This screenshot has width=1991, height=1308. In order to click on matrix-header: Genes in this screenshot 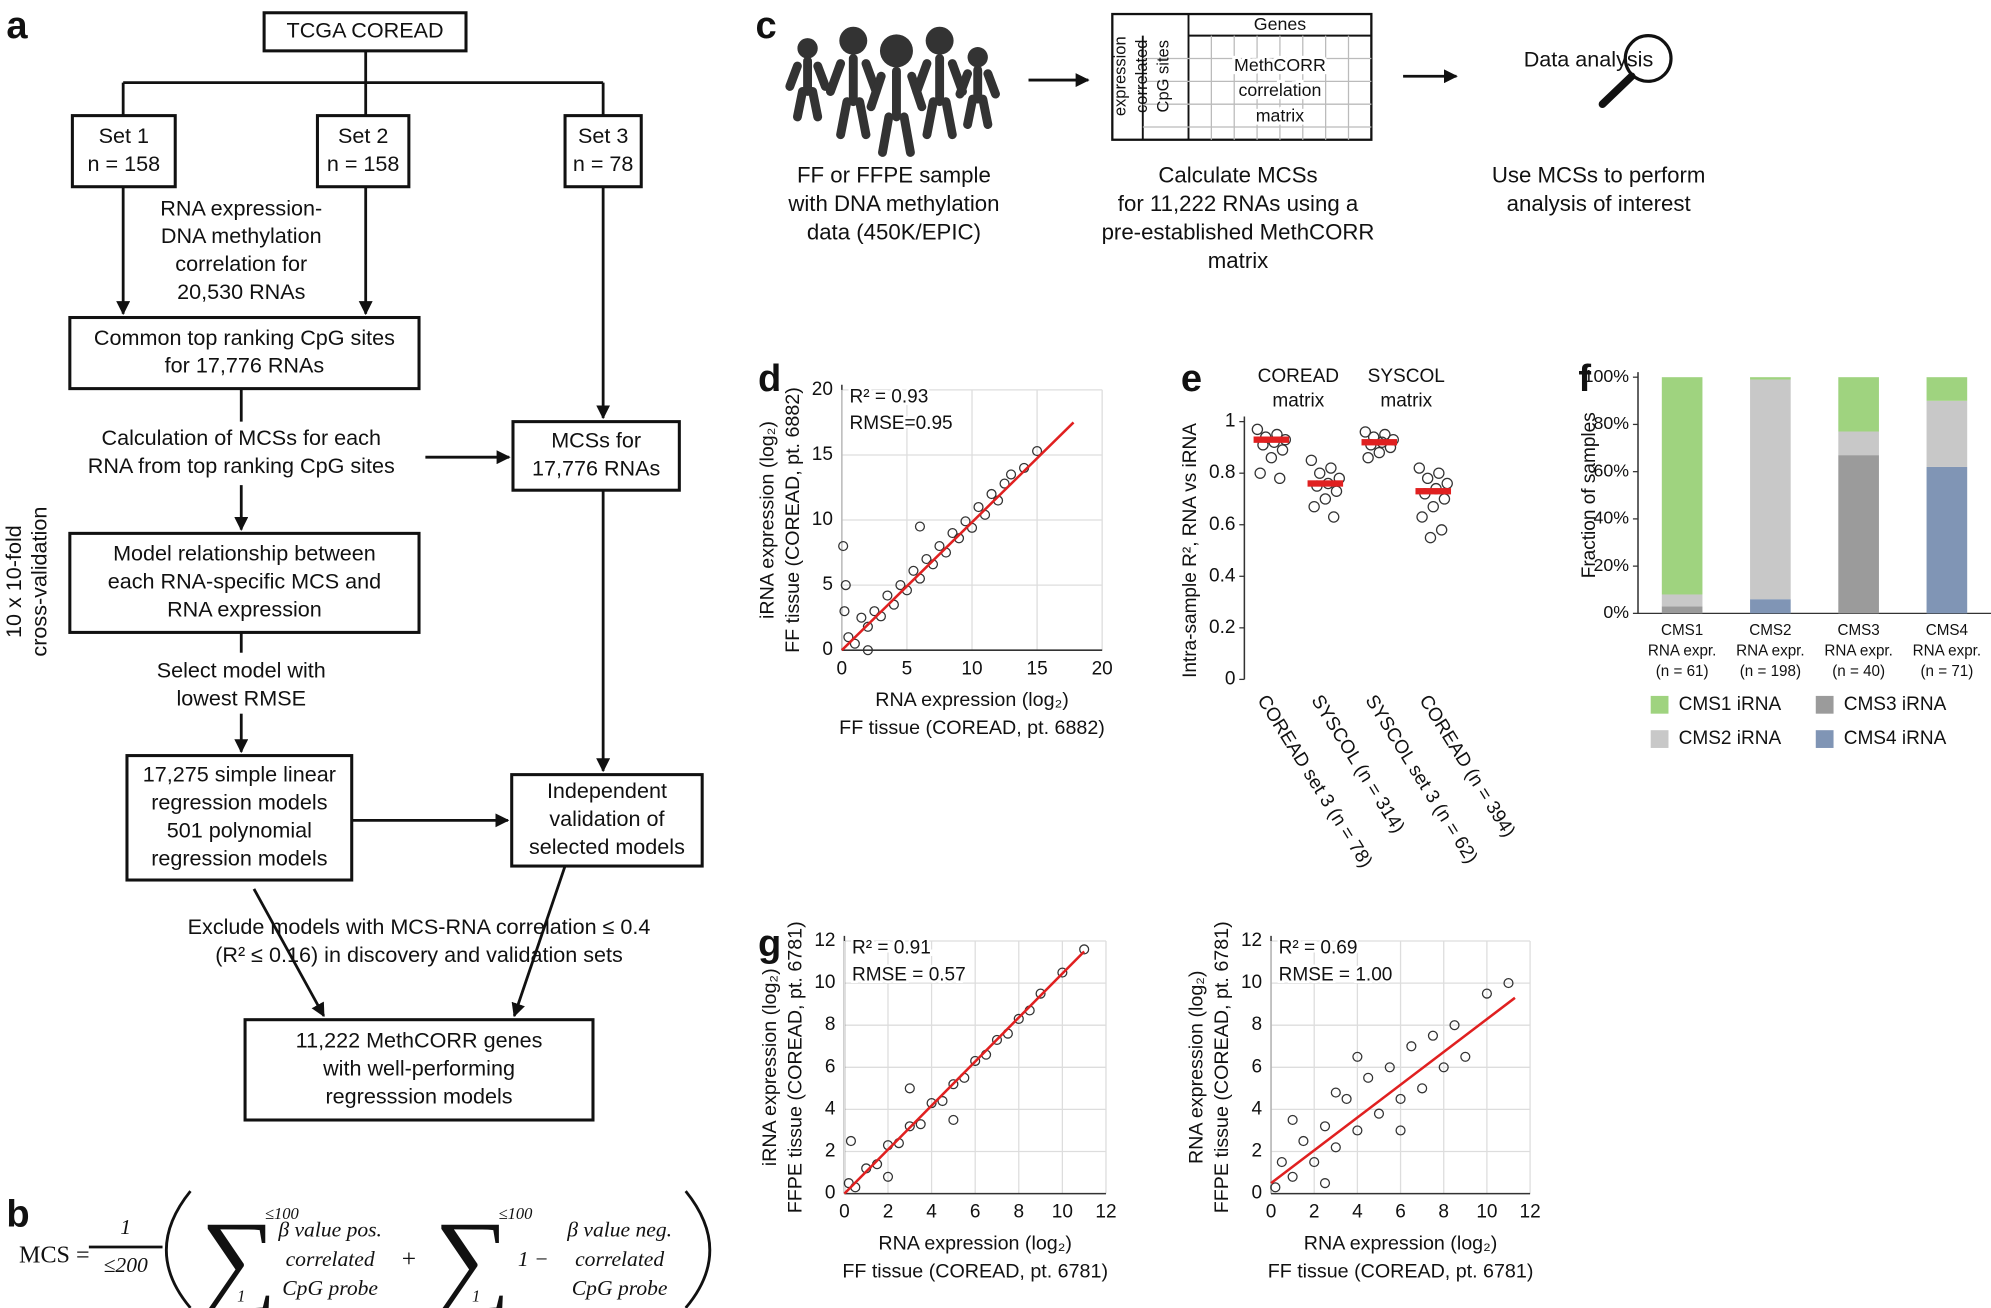, I will do `click(1280, 24)`.